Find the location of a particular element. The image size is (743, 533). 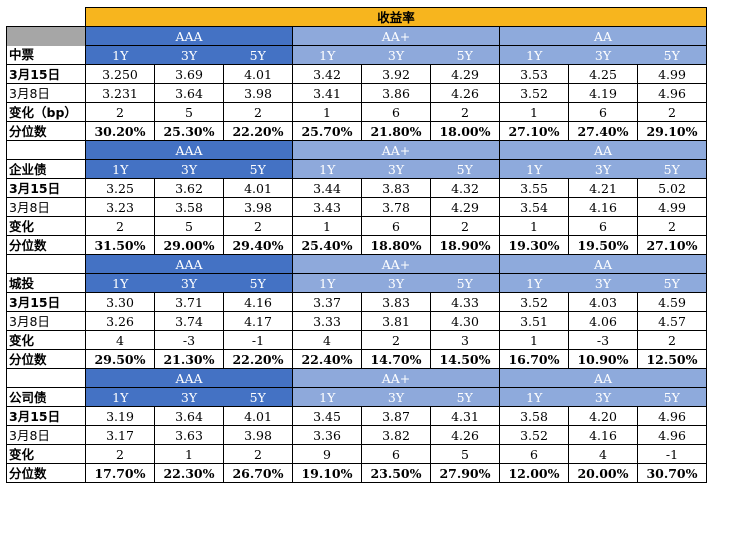

row-label: 3月15日 is located at coordinates (46, 188).